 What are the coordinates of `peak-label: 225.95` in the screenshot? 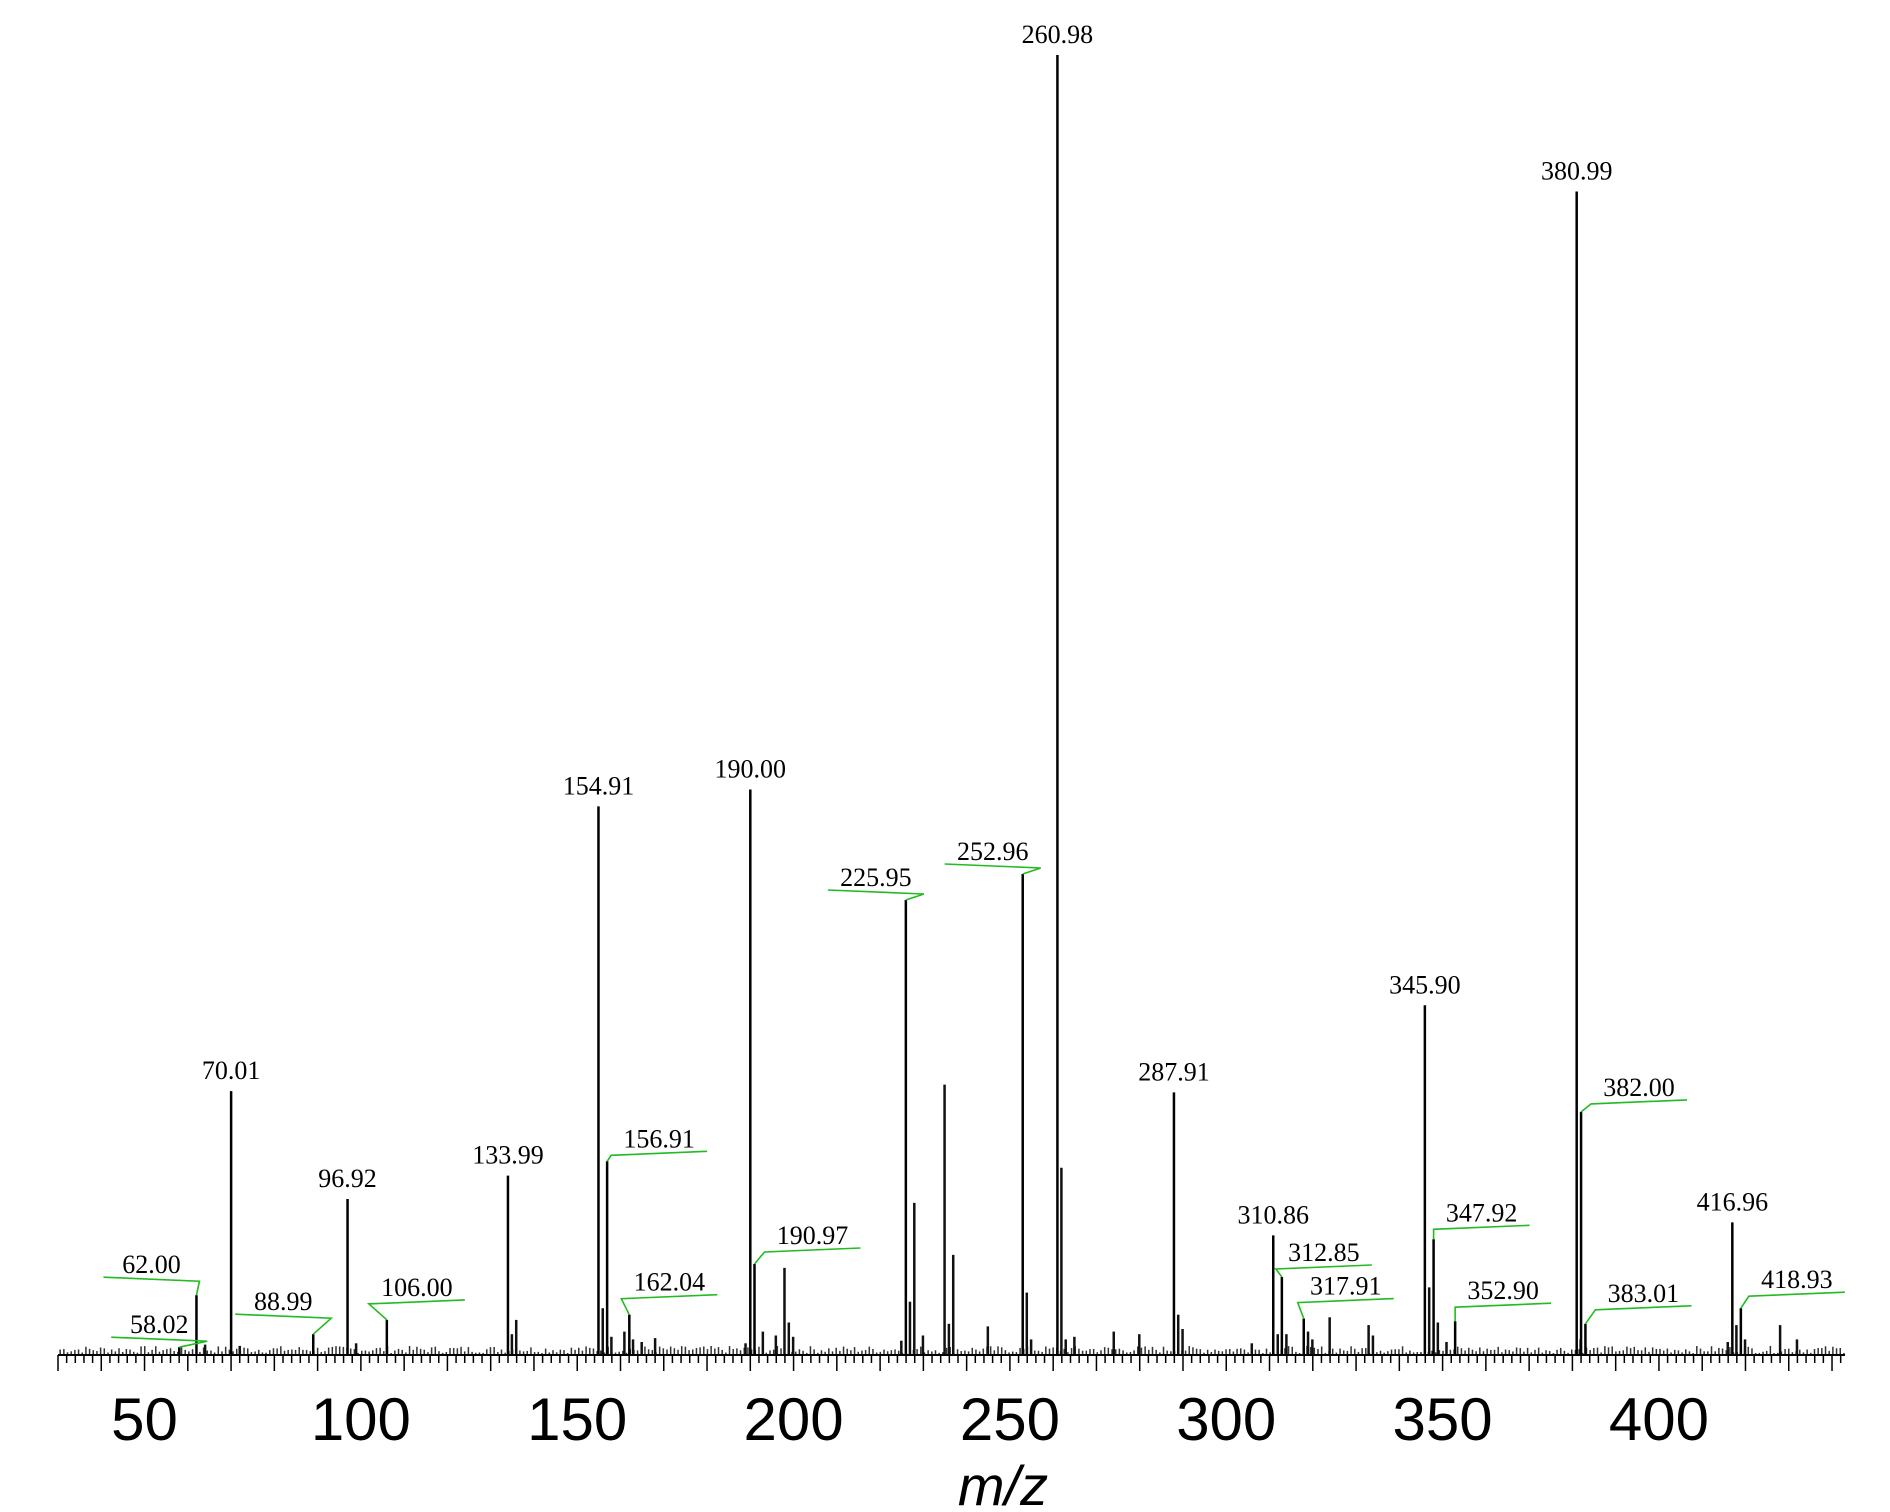 It's located at (876, 877).